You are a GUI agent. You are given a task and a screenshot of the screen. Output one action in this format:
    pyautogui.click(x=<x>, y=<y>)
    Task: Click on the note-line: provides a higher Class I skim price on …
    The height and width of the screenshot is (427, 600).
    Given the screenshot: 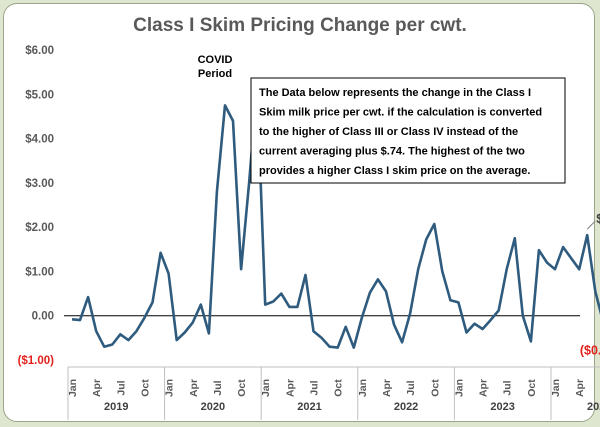 What is the action you would take?
    pyautogui.click(x=394, y=171)
    